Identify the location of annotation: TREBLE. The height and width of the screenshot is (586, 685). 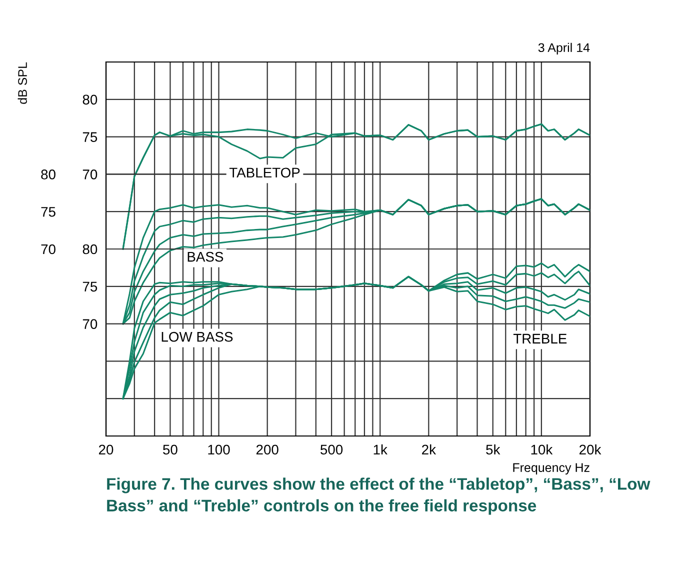
(540, 339).